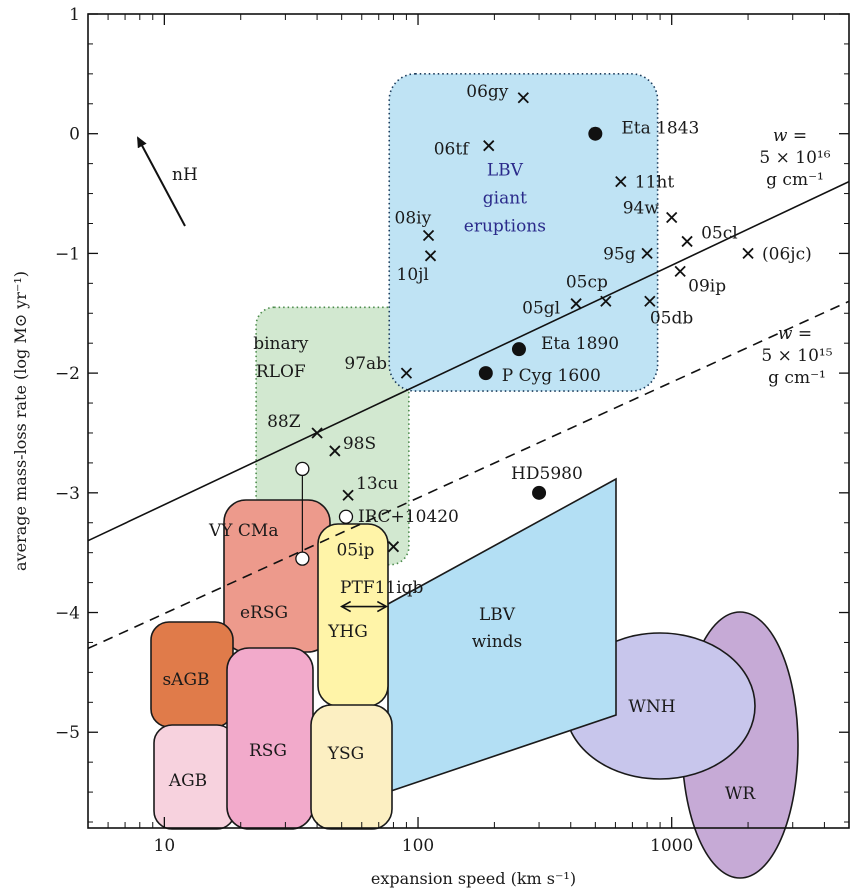 This screenshot has width=850, height=891. What do you see at coordinates (707, 286) in the screenshot?
I see `data-point-label: 09ip` at bounding box center [707, 286].